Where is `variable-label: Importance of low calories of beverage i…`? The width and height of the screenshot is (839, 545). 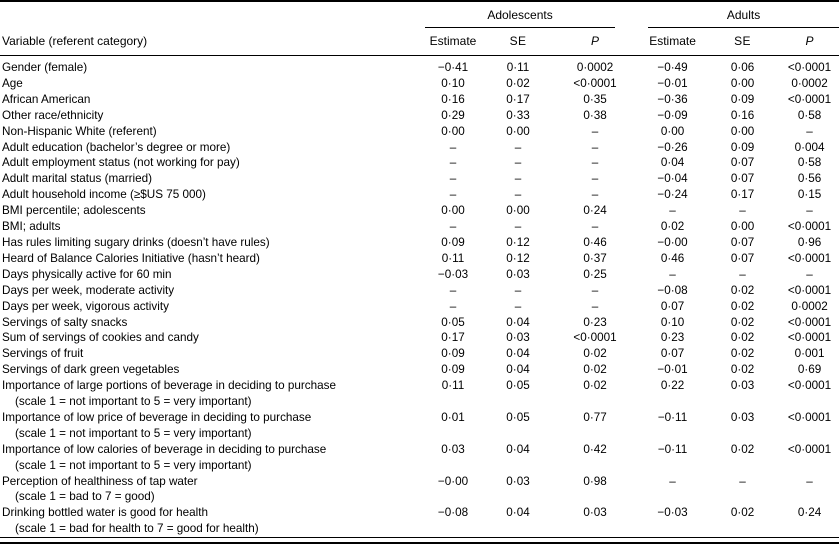
variable-label: Importance of low calories of beverage i… is located at coordinates (164, 449).